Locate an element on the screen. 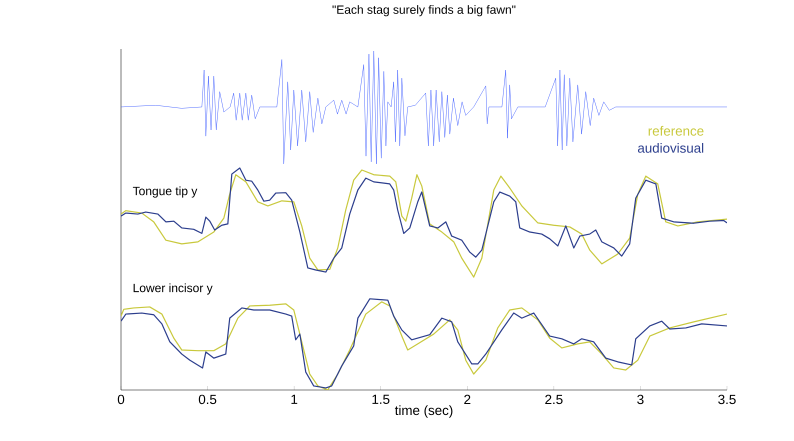 Image resolution: width=794 pixels, height=441 pixels. annotation: Tongue tip y is located at coordinates (165, 192).